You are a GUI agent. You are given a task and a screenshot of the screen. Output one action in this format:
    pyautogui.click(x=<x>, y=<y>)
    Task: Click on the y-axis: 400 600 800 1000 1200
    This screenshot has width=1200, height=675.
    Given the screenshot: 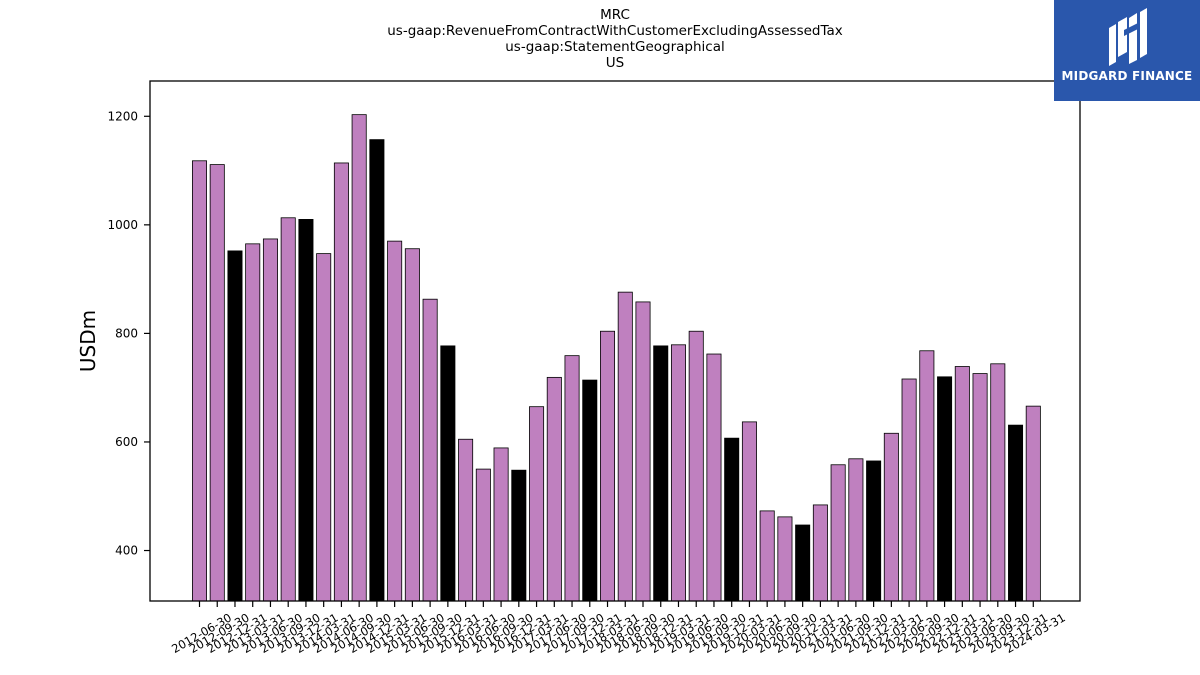 What is the action you would take?
    pyautogui.click(x=128, y=333)
    